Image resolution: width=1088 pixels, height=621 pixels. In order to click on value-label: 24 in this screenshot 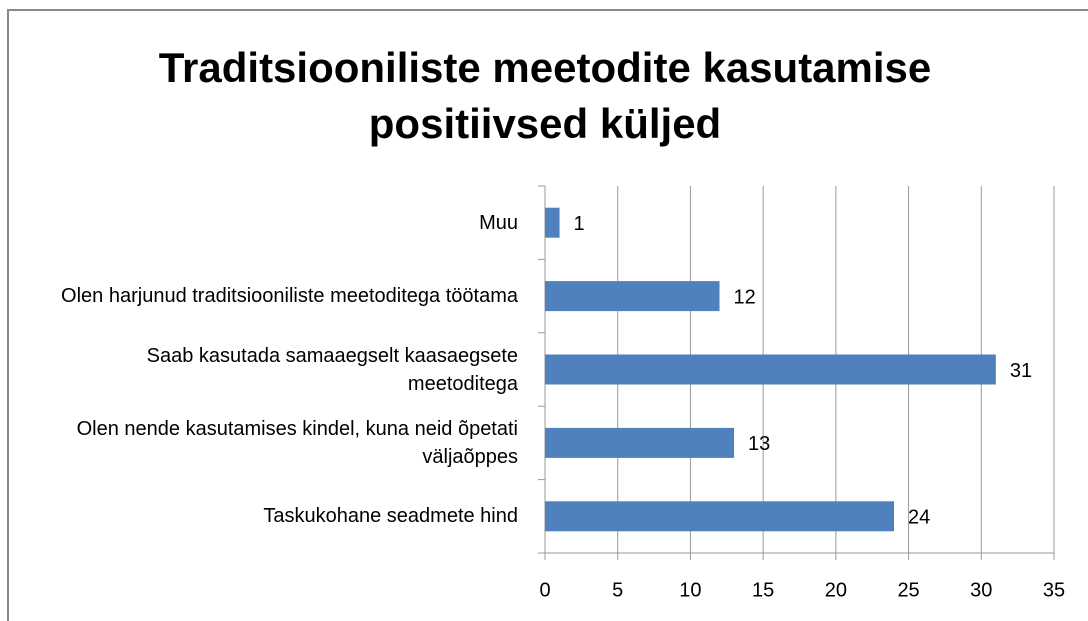, I will do `click(919, 518)`.